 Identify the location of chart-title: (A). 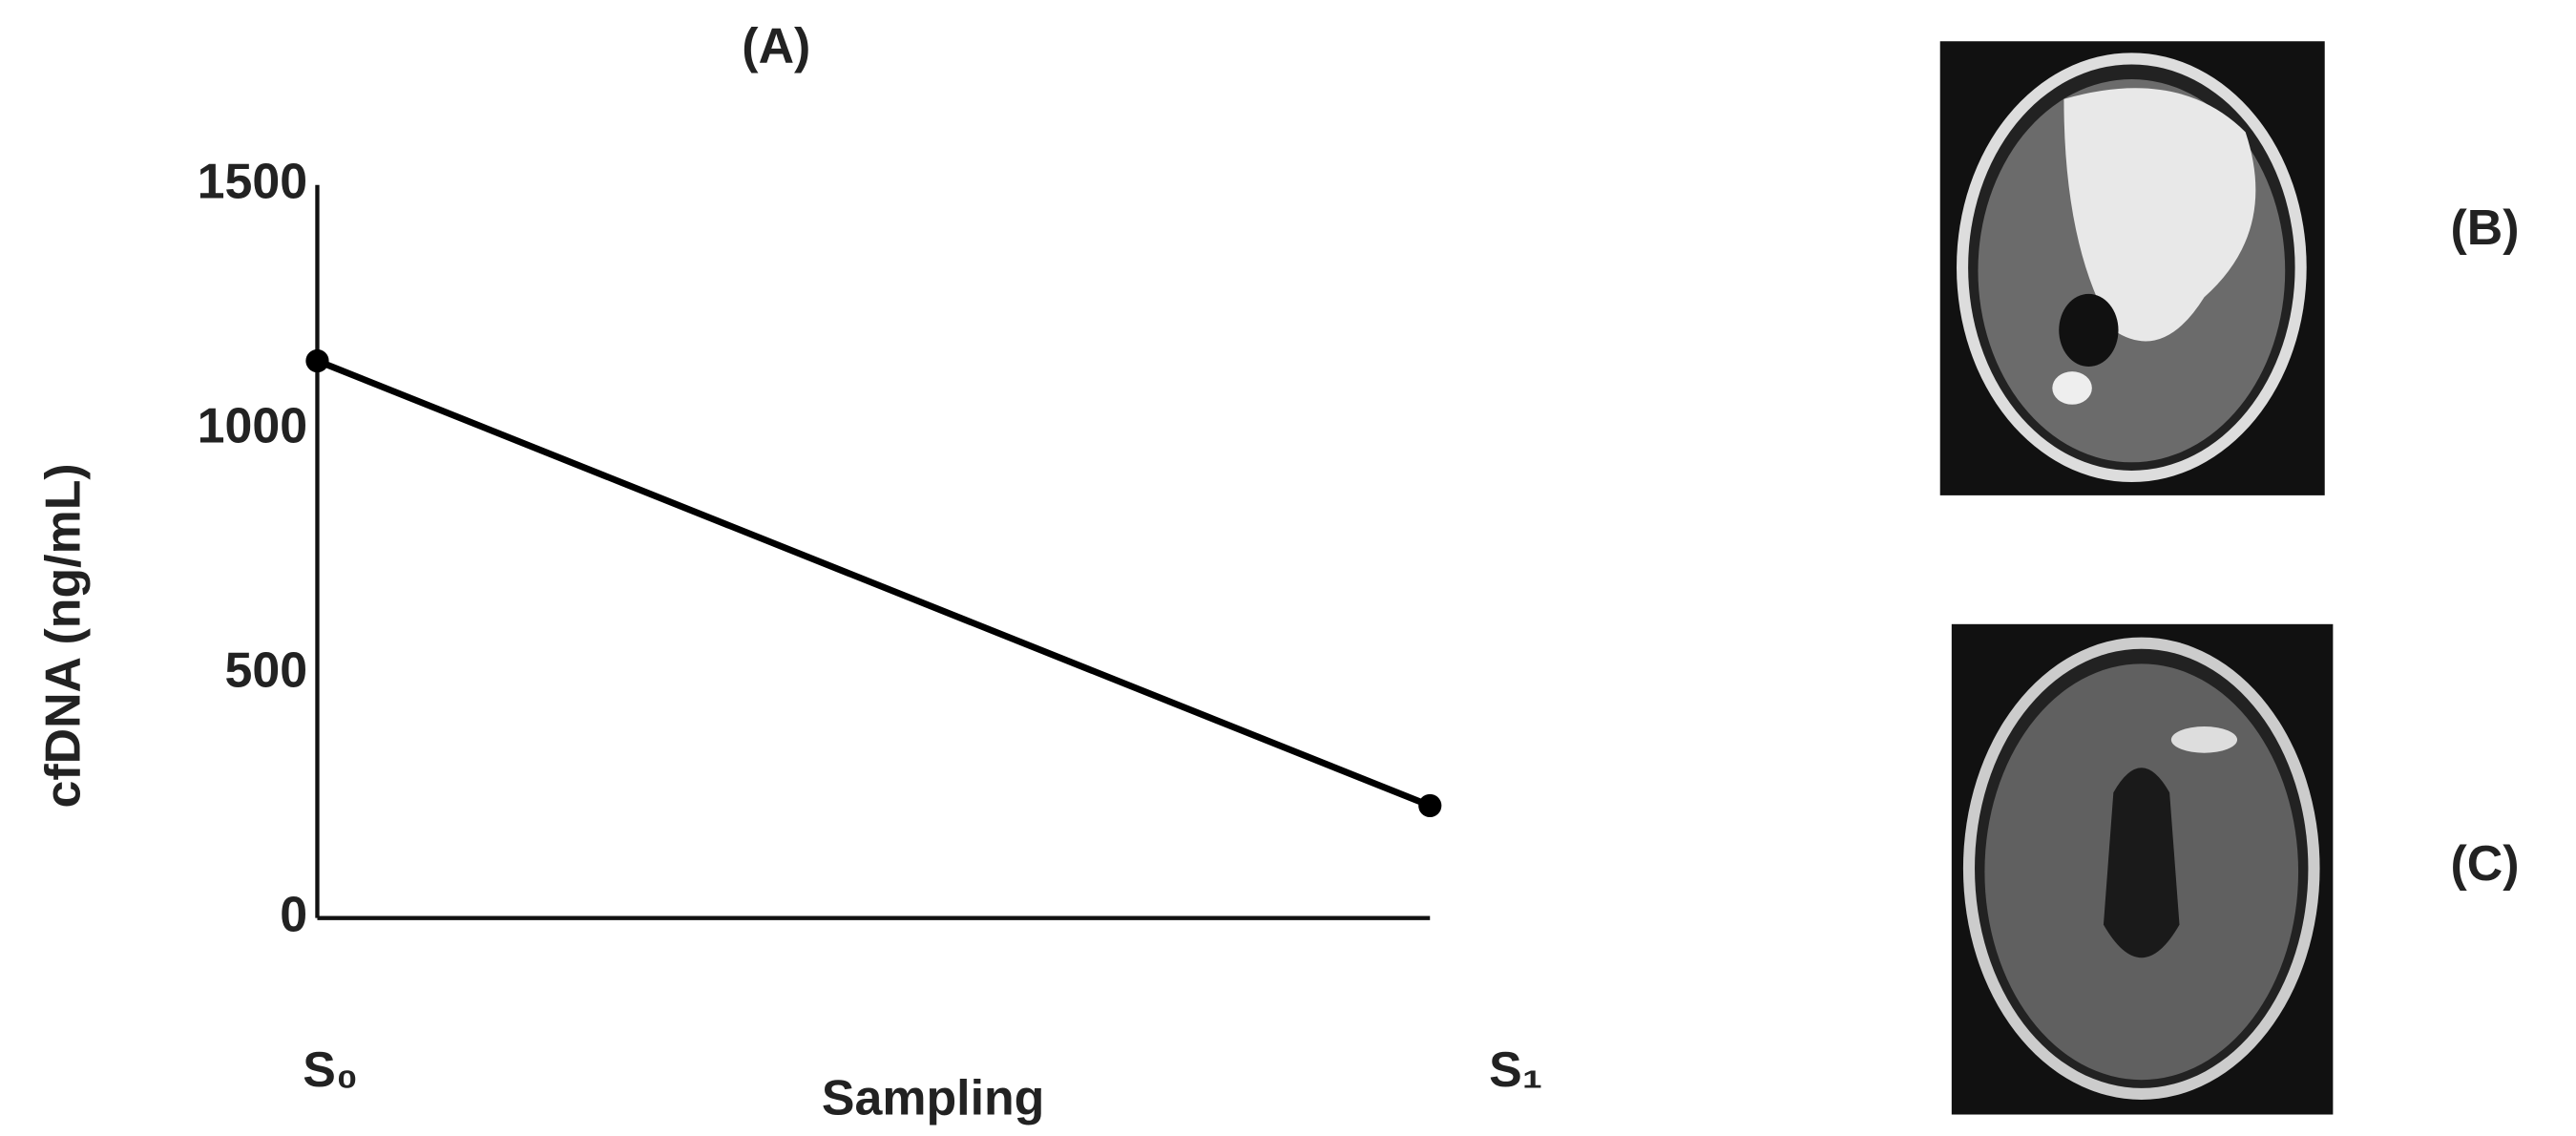
(776, 46).